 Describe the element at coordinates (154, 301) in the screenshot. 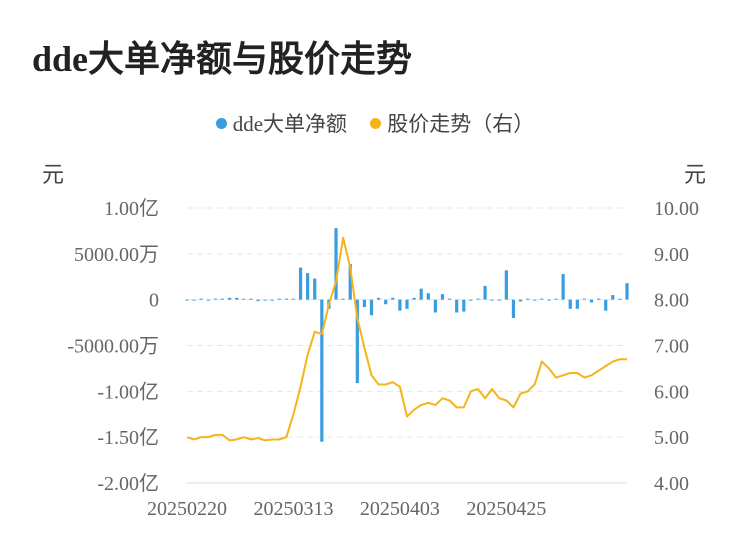

I see `y-left-tick-label: 0` at that location.